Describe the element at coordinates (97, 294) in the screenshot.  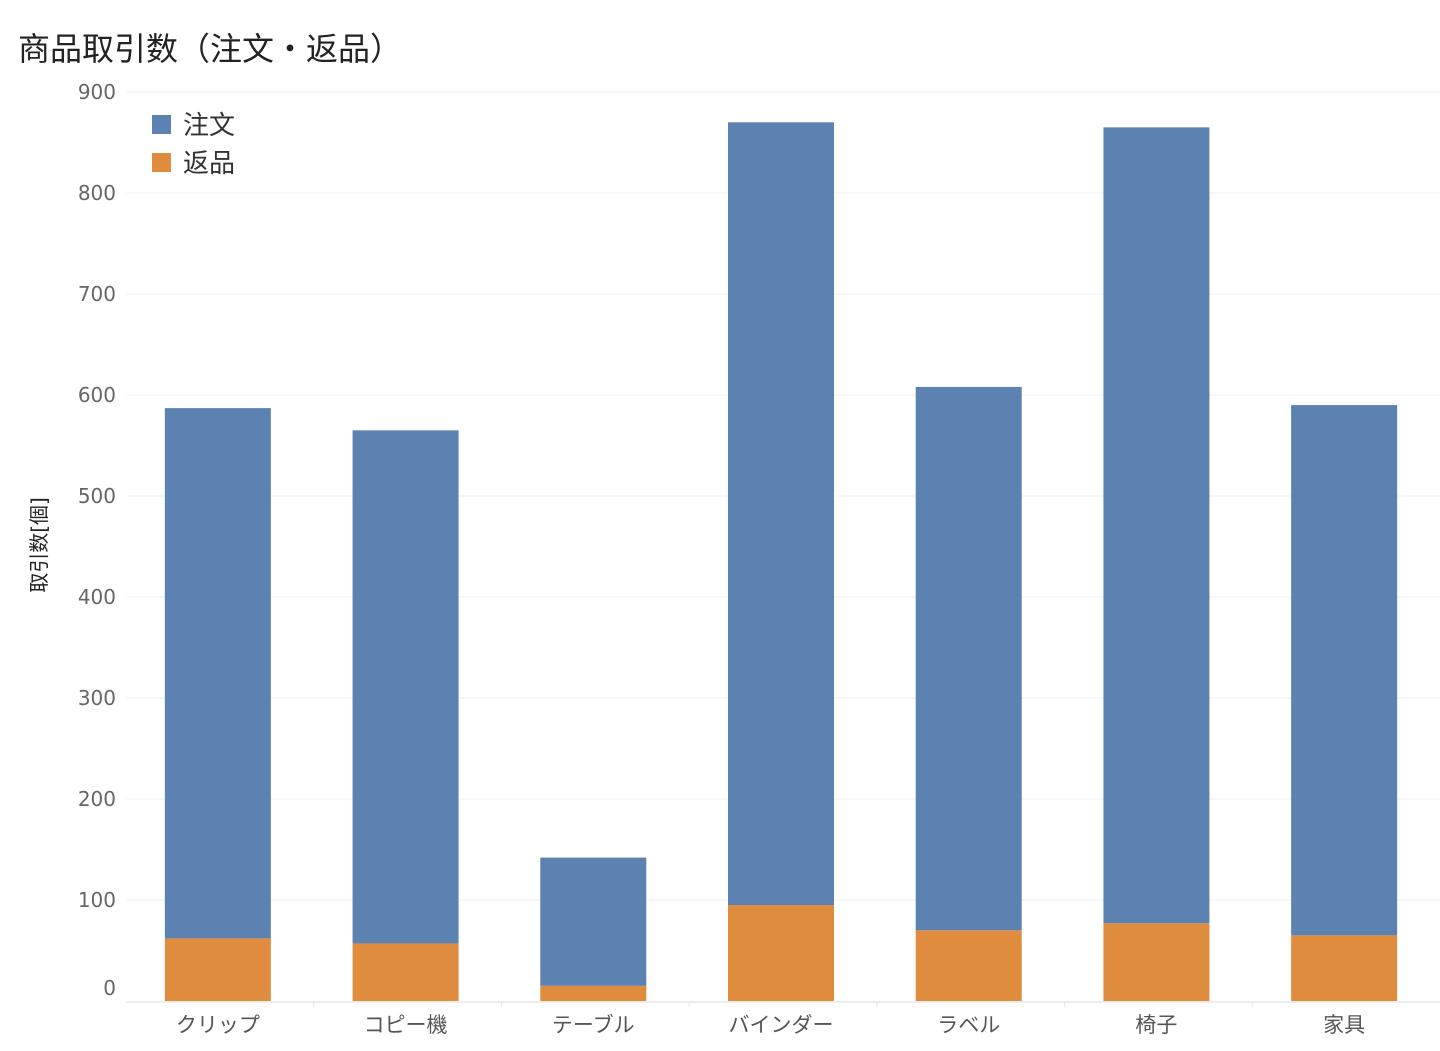
I see `y-tick-label: 700` at that location.